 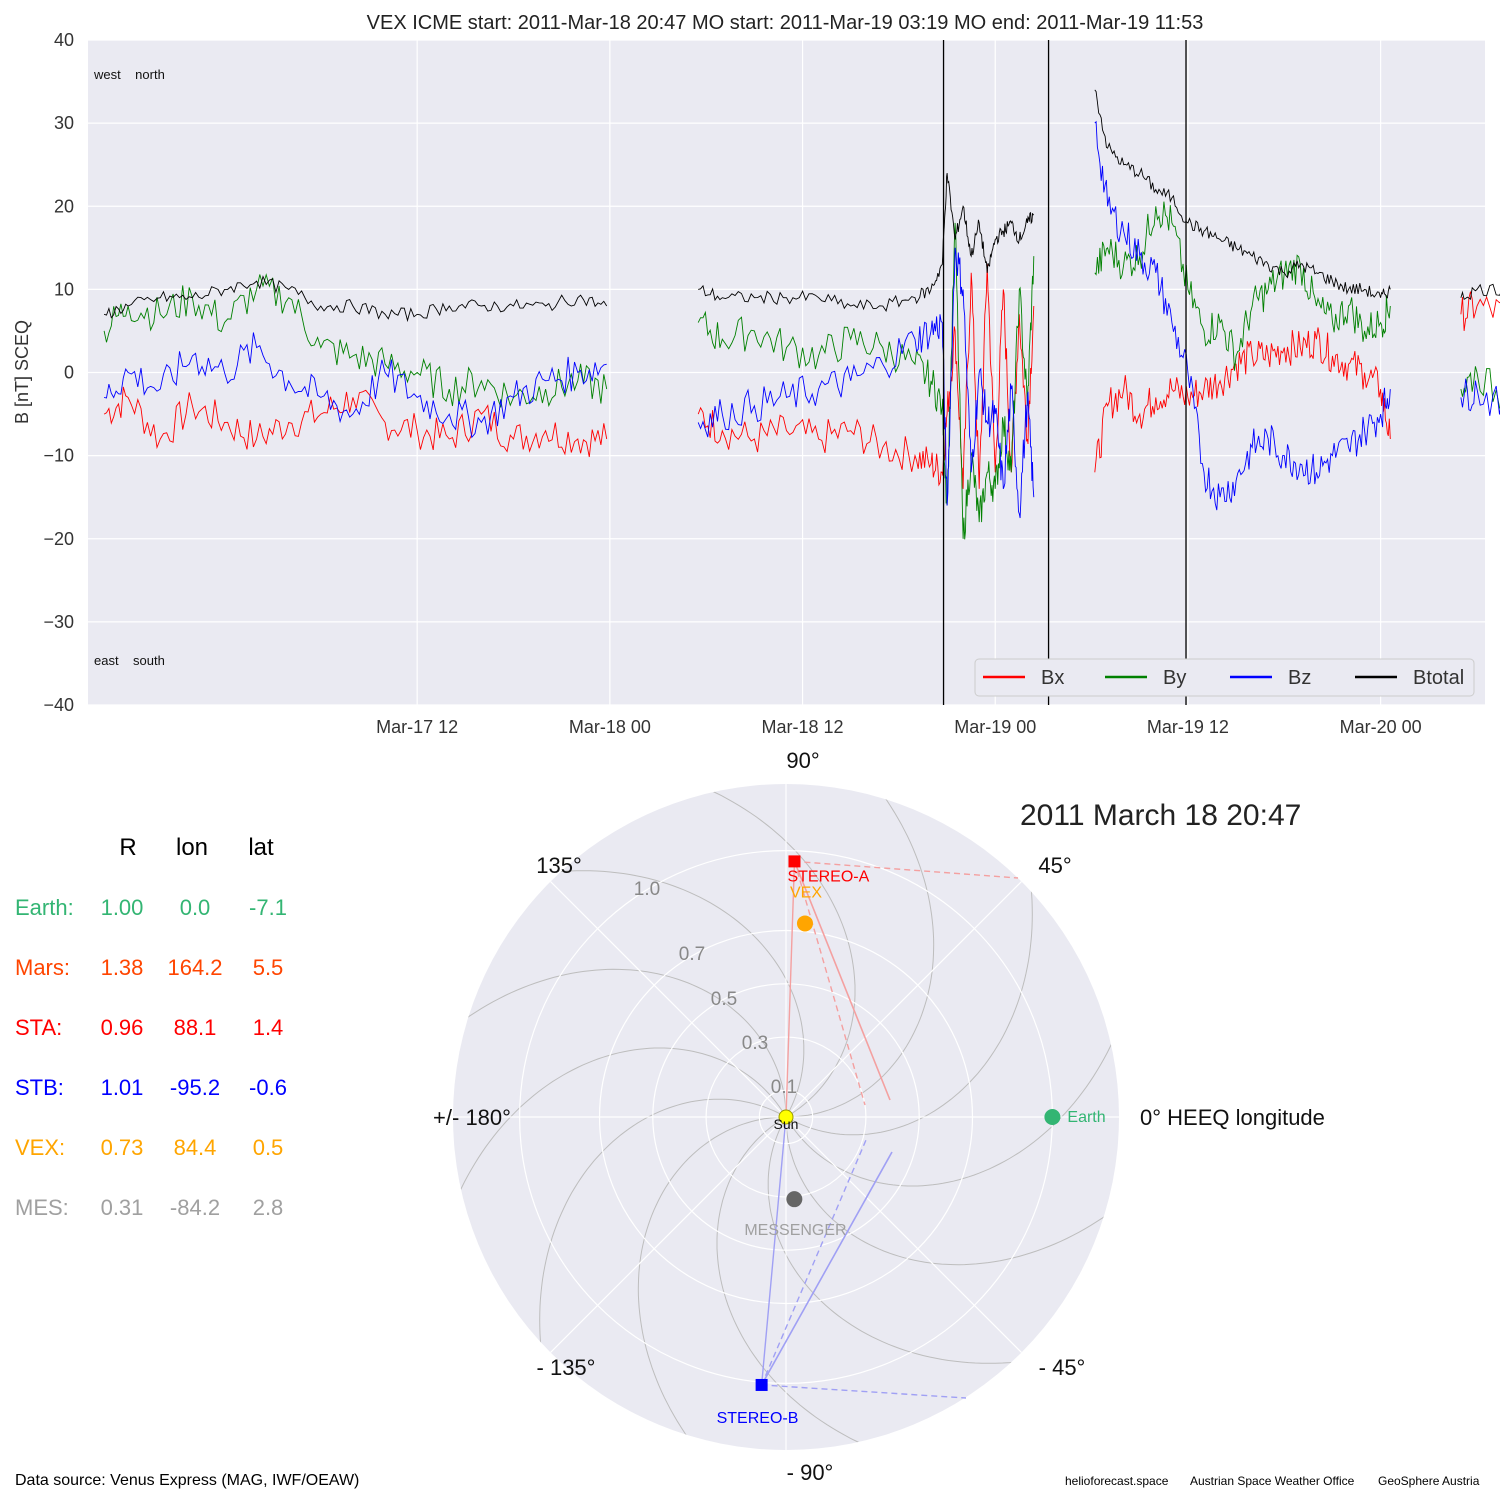 I want to click on radial-tick-label: 0.5, so click(x=724, y=999).